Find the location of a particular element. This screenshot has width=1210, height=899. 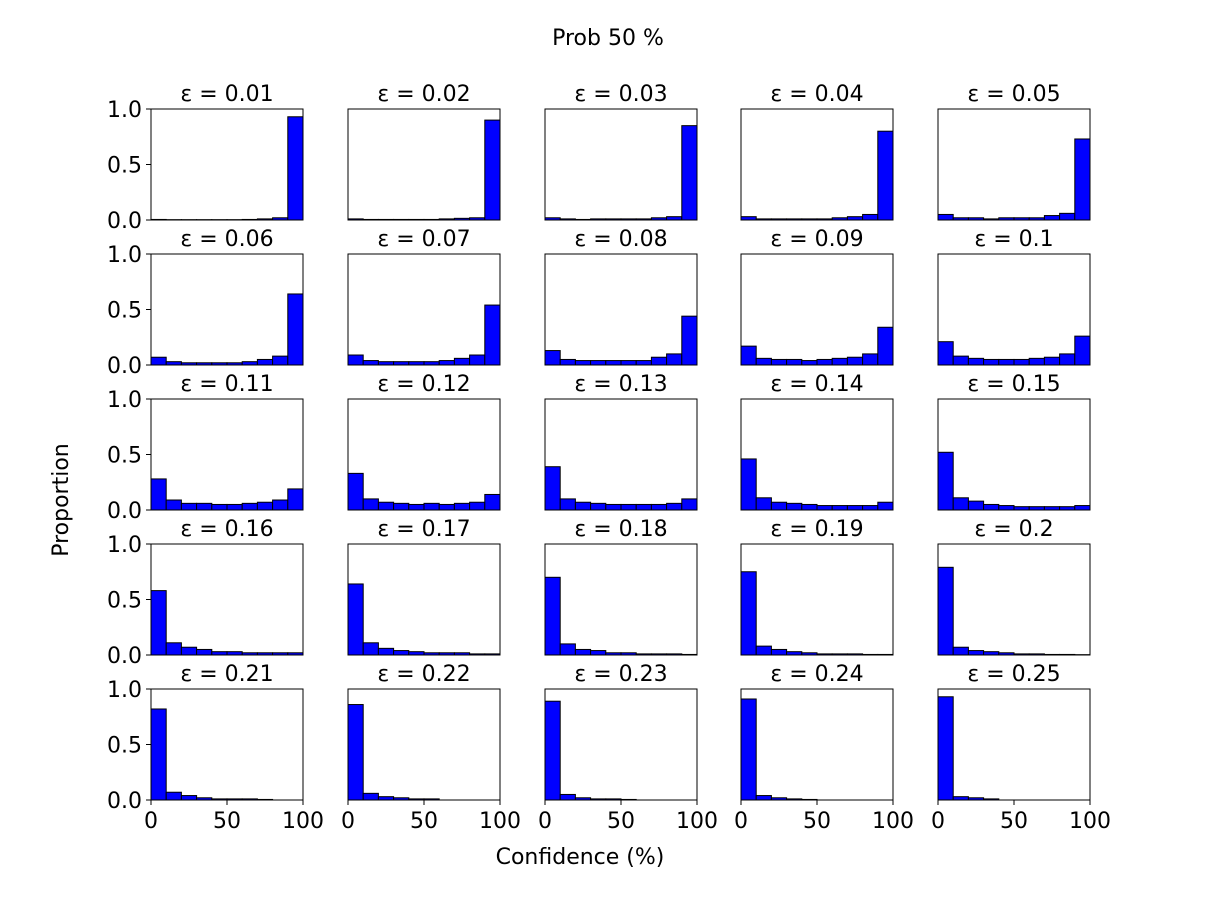

panel: ε = 0.15 is located at coordinates (1014, 441).